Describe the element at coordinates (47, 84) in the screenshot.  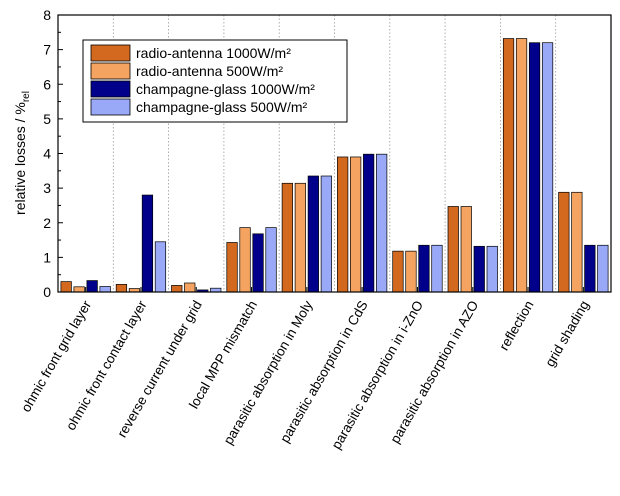
I see `y-tick-label: 6` at that location.